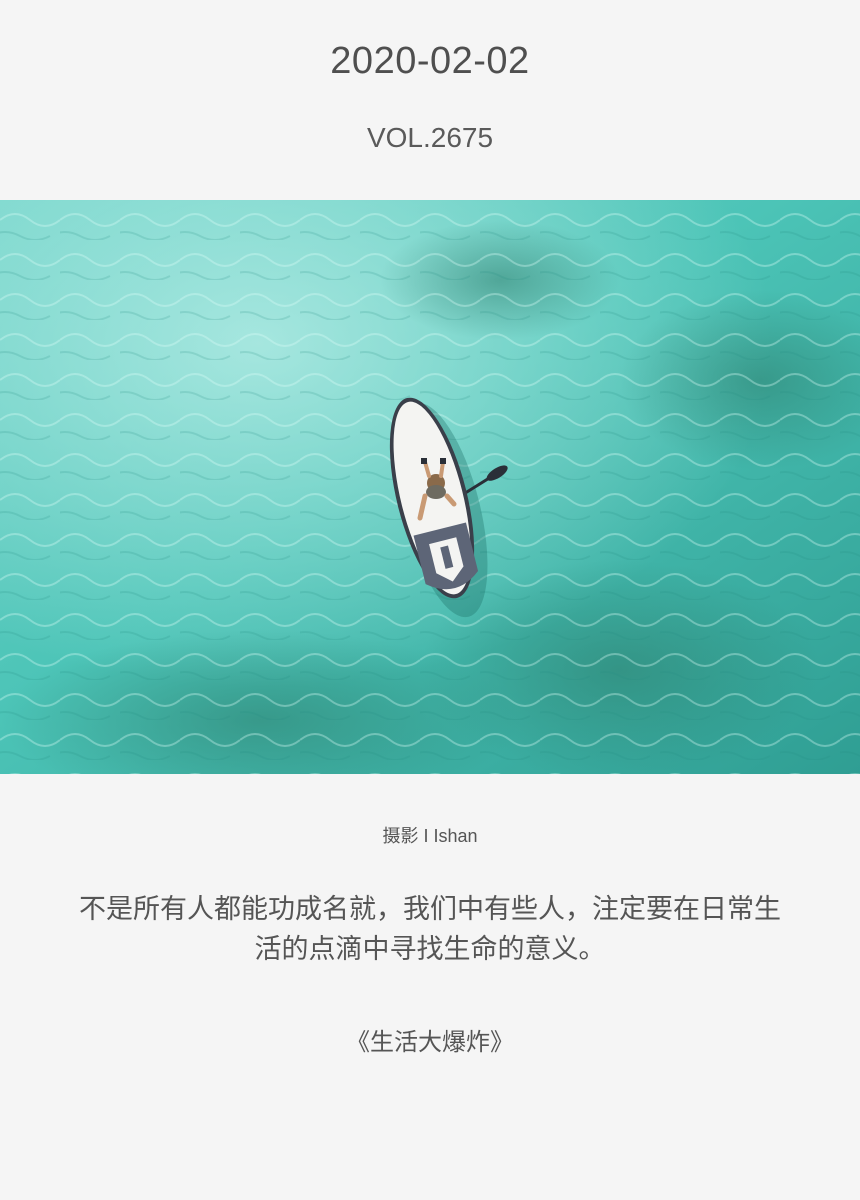 The width and height of the screenshot is (860, 1200). Describe the element at coordinates (430, 836) in the screenshot. I see `photo-credit: 摄影 I Ishan` at that location.